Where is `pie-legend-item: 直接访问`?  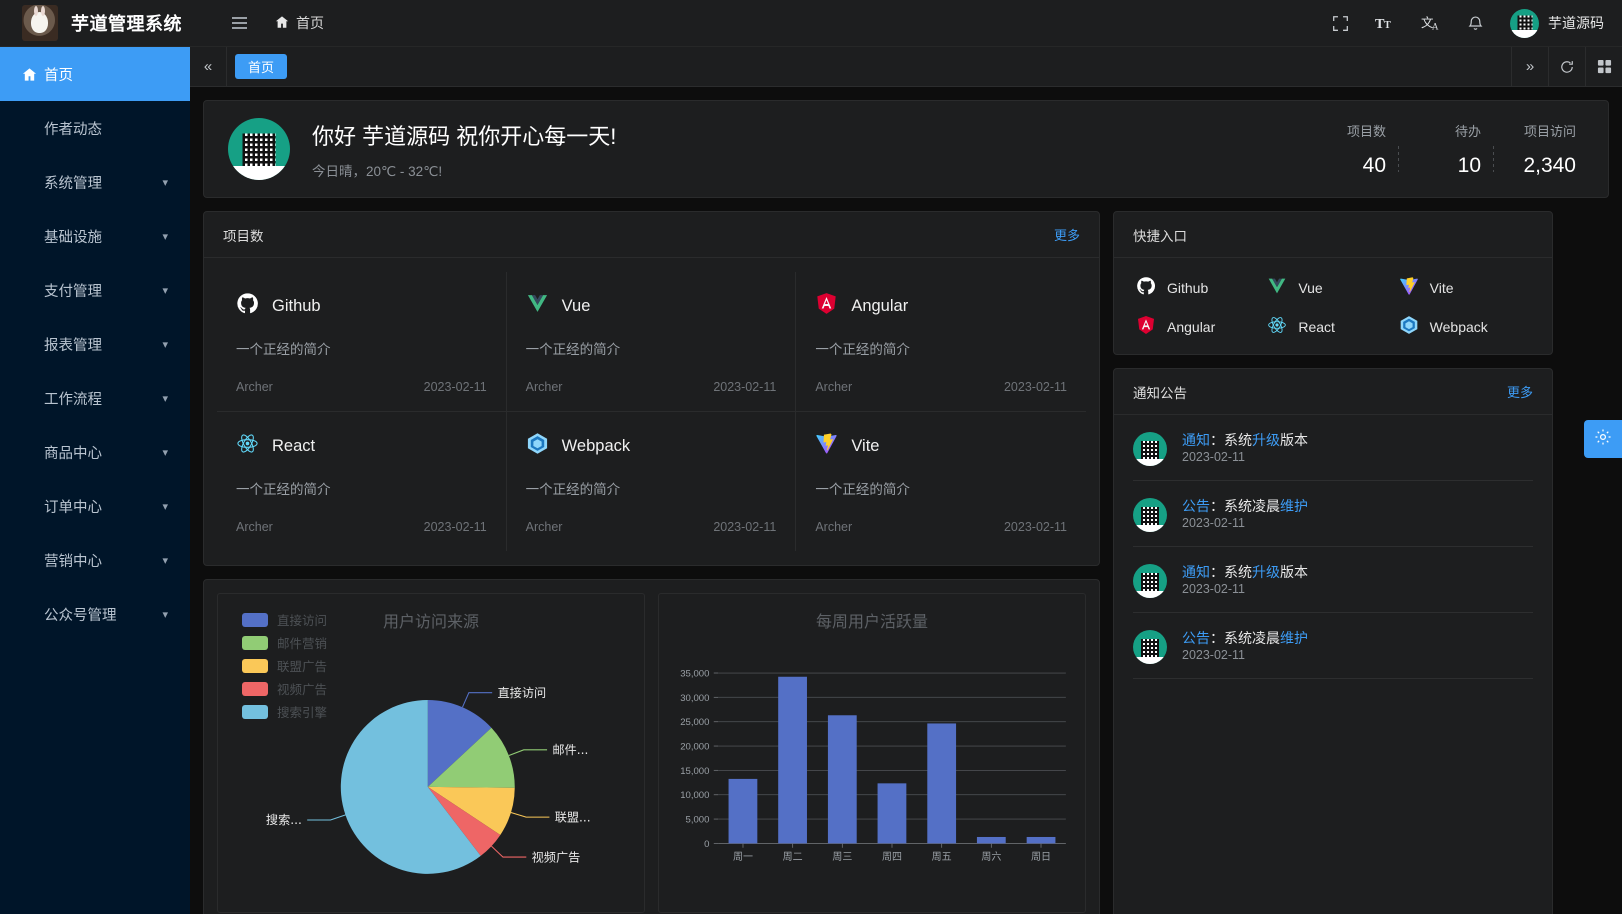 pie-legend-item: 直接访问 is located at coordinates (284, 619).